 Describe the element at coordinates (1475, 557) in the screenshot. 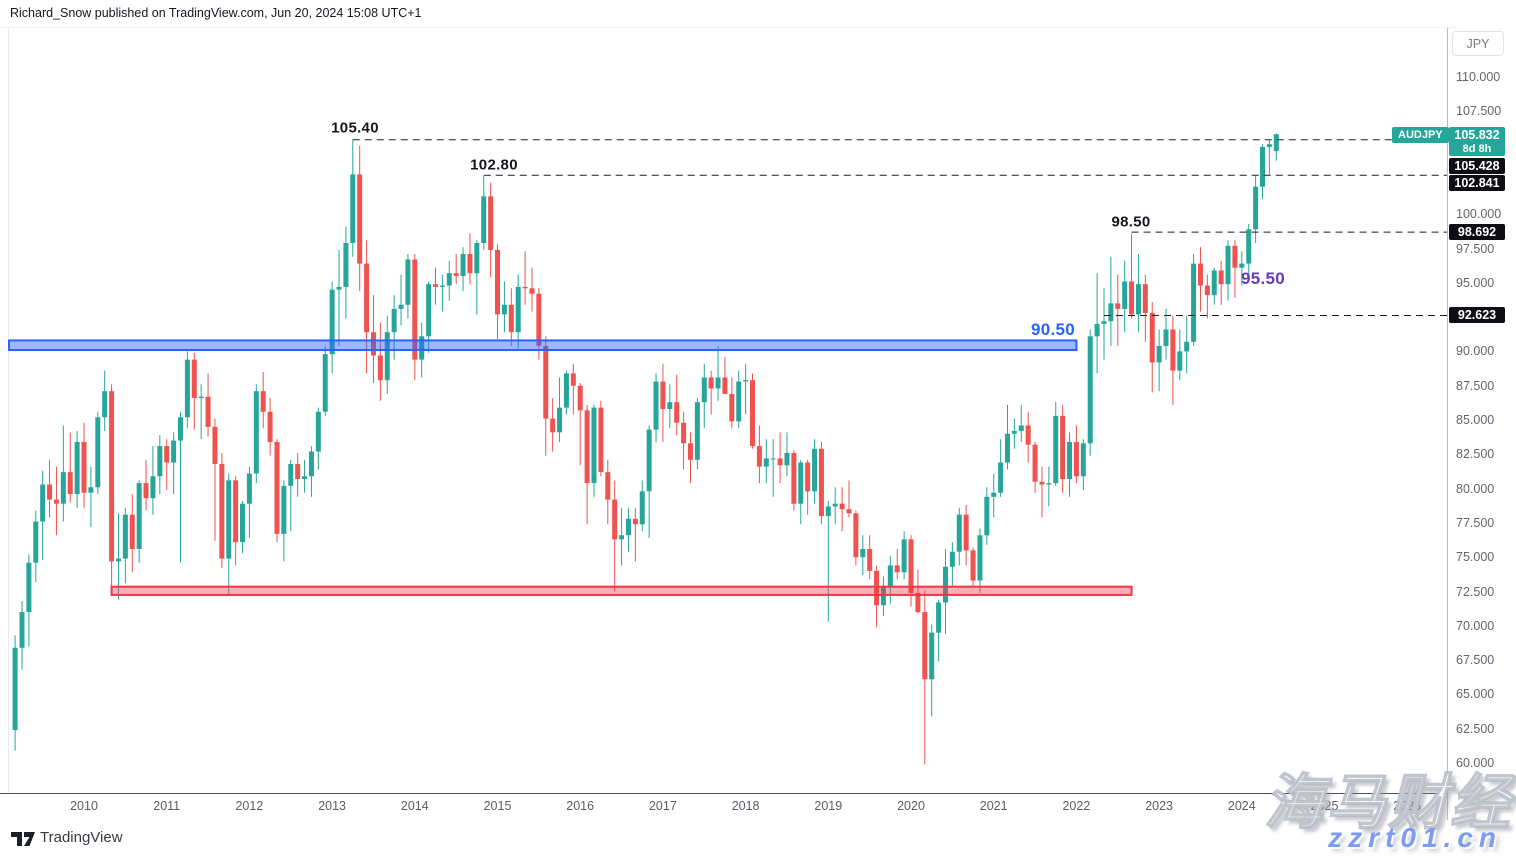

I see `price-tick-label: 75.000` at that location.